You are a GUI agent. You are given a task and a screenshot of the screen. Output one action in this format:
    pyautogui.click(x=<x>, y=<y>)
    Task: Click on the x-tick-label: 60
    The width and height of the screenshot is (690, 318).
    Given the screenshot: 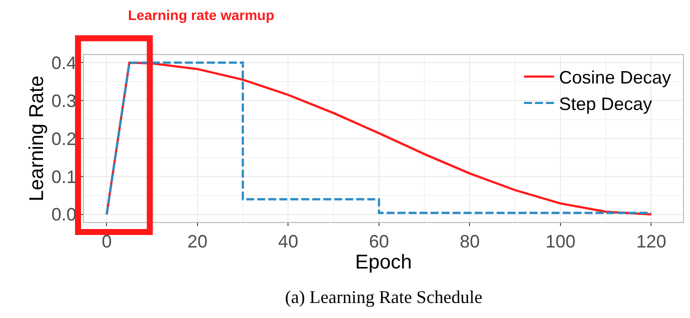 What is the action you would take?
    pyautogui.click(x=378, y=242)
    